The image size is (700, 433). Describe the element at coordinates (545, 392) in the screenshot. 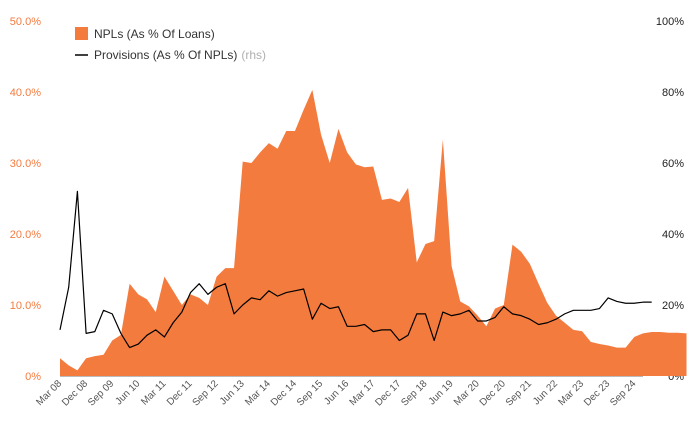

I see `x-tick-label: Jun 22` at that location.